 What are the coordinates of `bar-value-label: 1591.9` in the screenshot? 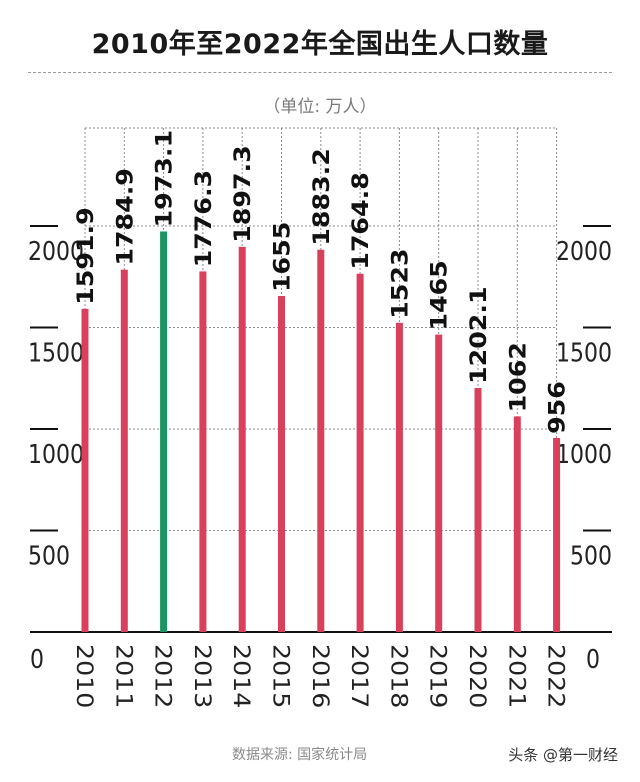 It's located at (86, 256).